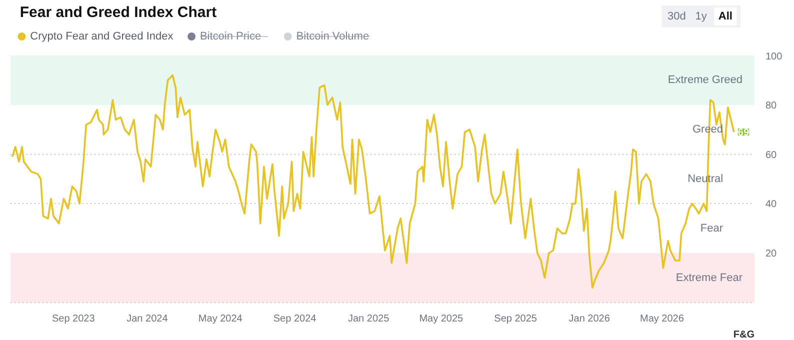 The image size is (794, 340). What do you see at coordinates (589, 319) in the screenshot?
I see `x-tick-label: Jan 2026` at bounding box center [589, 319].